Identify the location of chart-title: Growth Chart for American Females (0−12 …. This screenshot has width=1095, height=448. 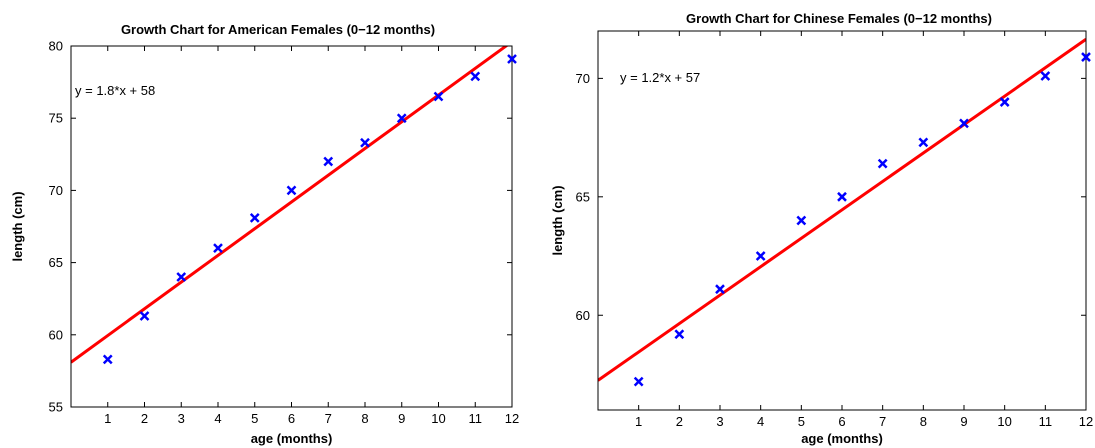
(278, 29).